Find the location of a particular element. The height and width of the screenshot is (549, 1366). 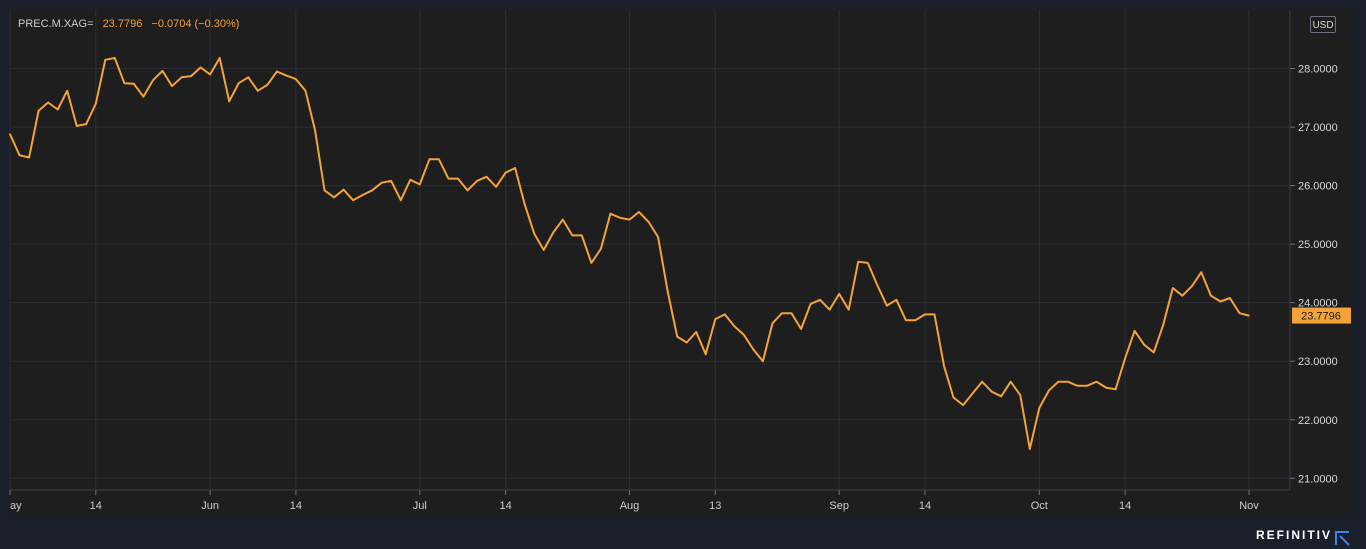

y-tick-label: 26.0000 is located at coordinates (1318, 187).